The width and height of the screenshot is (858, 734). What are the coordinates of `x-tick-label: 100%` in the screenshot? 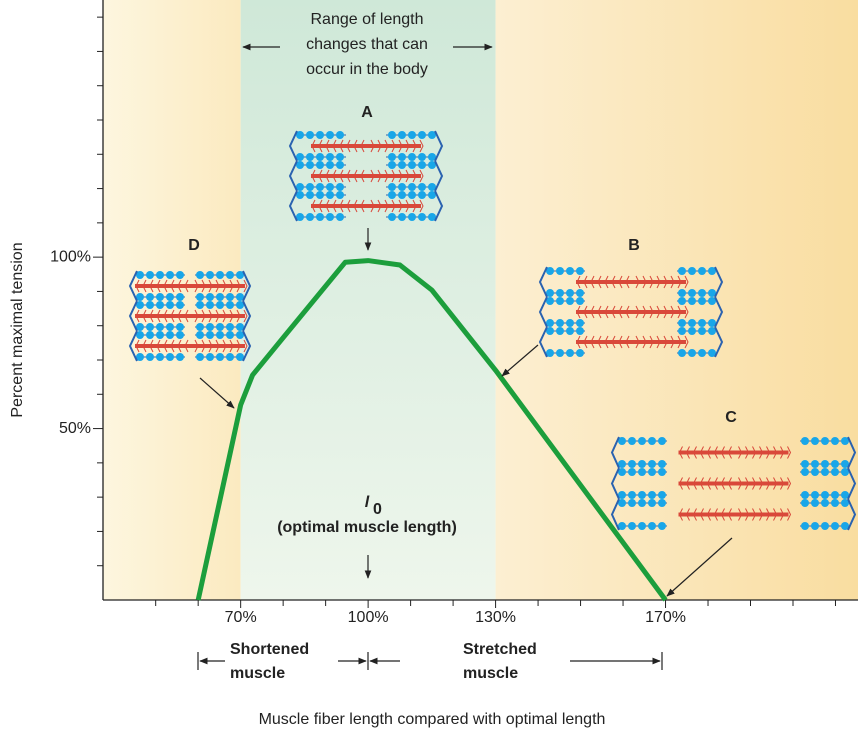 It's located at (368, 617).